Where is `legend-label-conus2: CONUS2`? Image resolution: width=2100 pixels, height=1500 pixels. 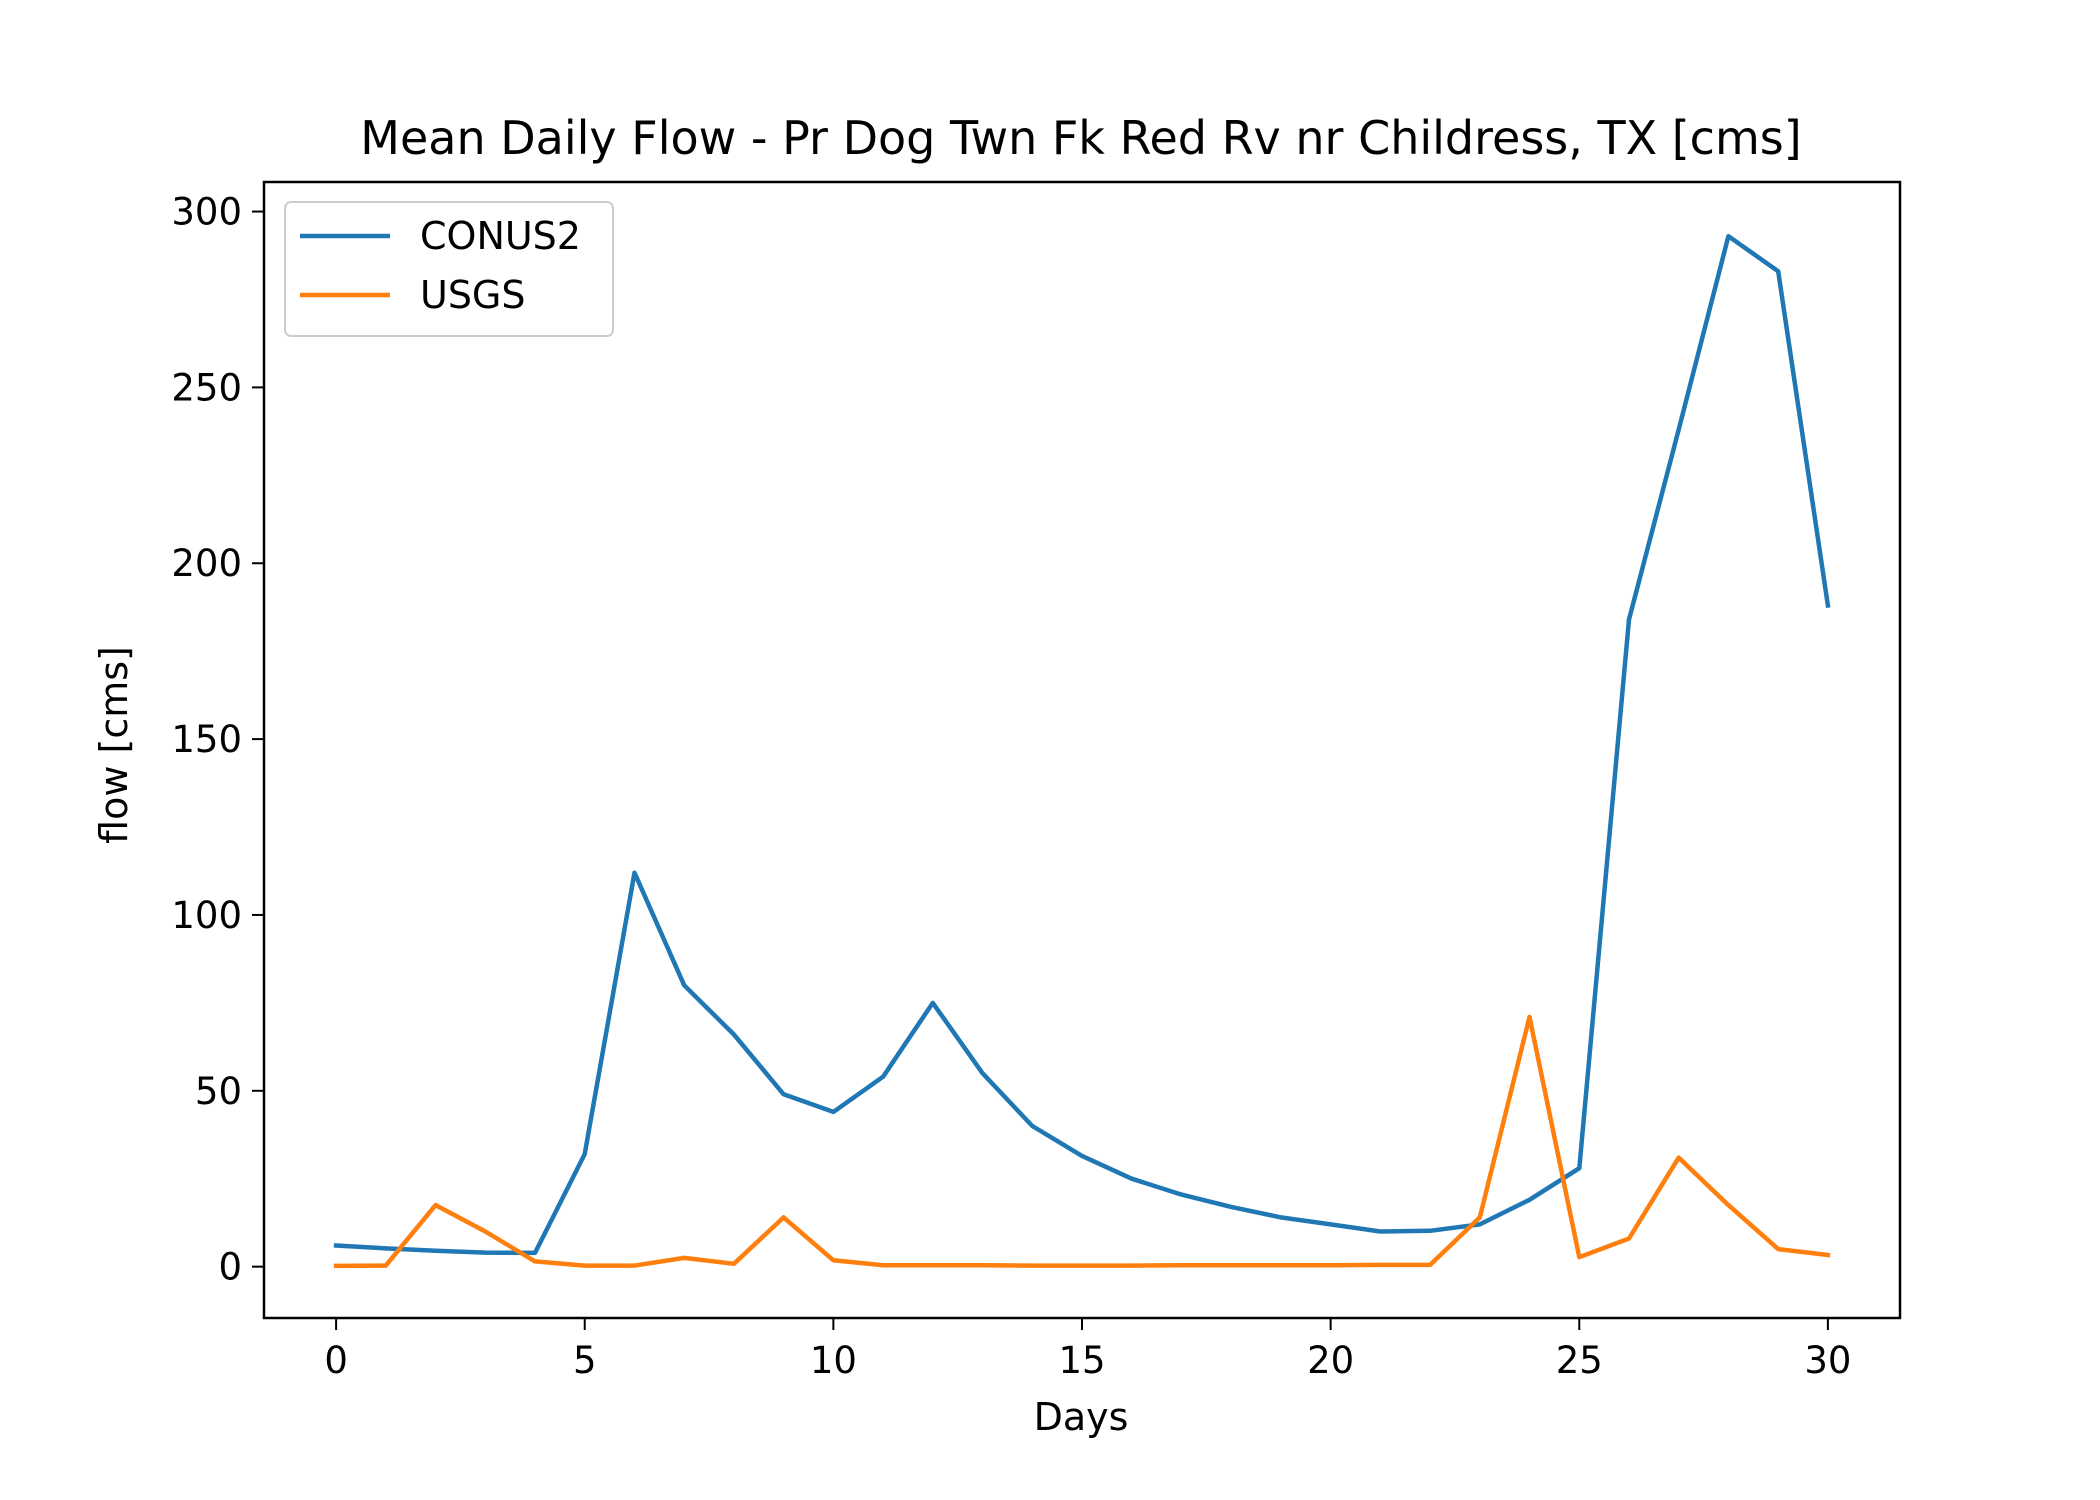 legend-label-conus2: CONUS2 is located at coordinates (500, 236).